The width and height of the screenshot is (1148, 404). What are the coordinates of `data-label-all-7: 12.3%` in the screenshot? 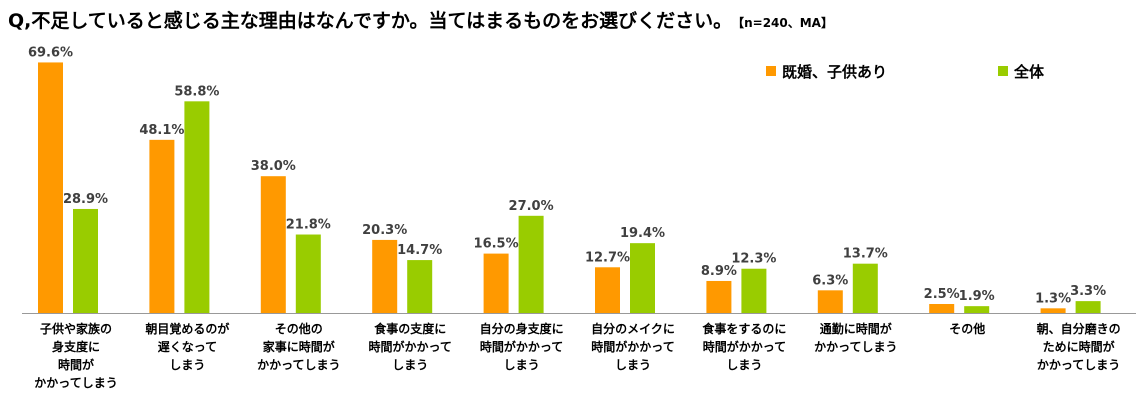 It's located at (753, 259).